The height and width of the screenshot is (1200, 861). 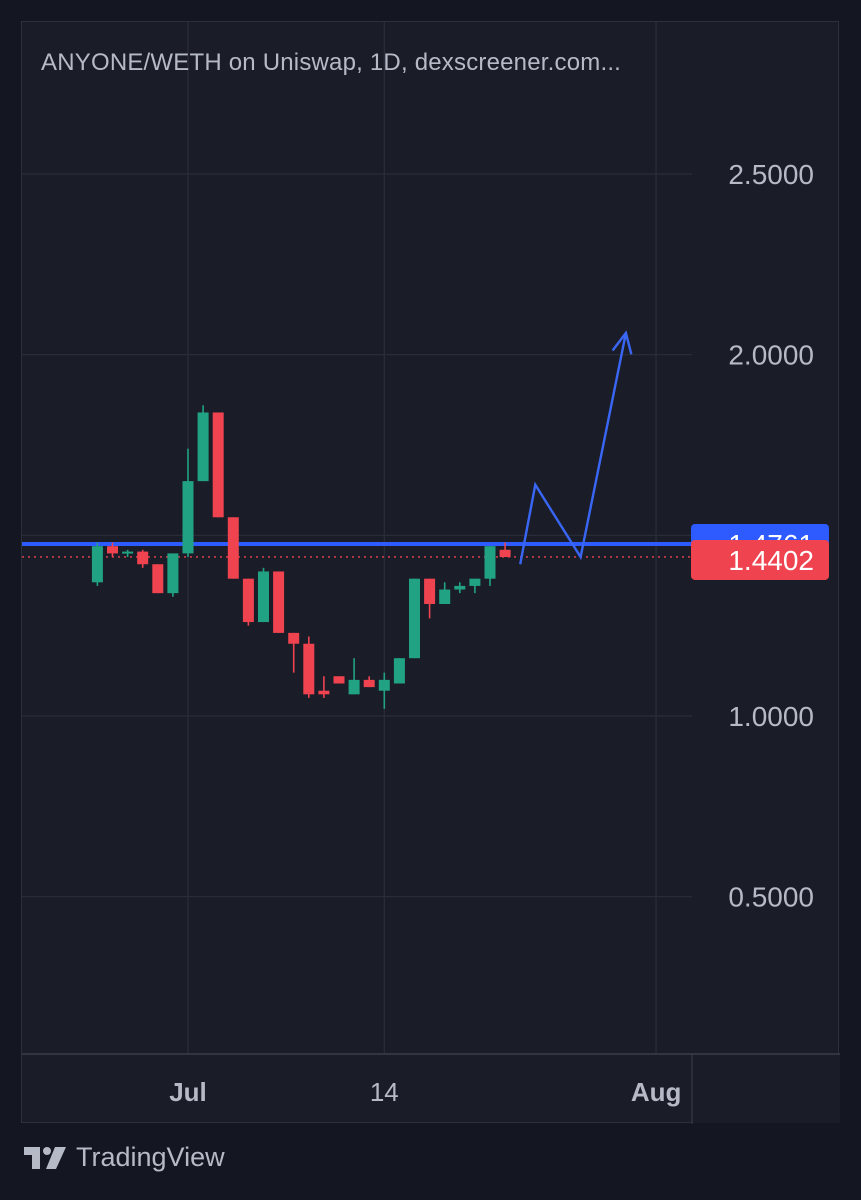 I want to click on last-price-tag, so click(x=760, y=559).